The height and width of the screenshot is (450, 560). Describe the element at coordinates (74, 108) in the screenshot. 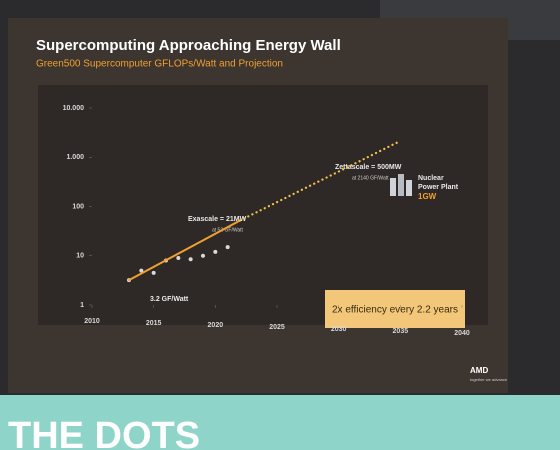

I see `y-tick-label: 10.000` at that location.